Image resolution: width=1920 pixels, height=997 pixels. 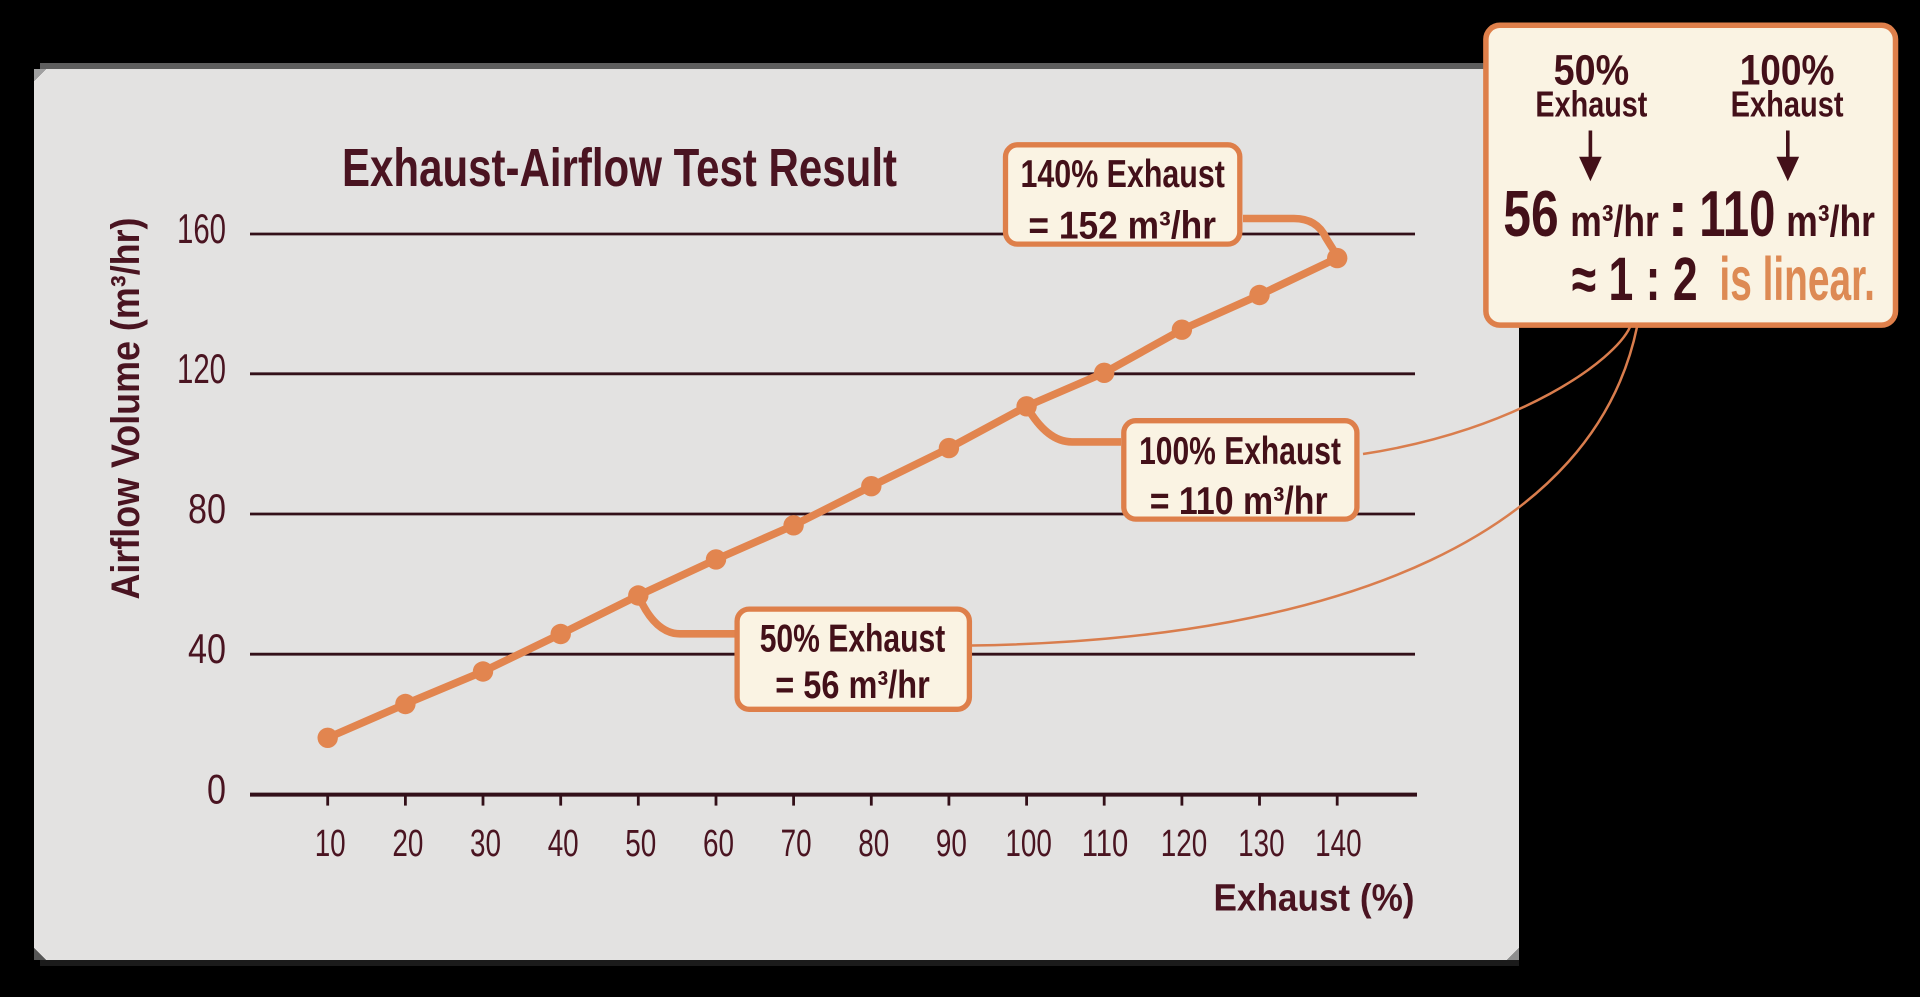 What do you see at coordinates (619, 168) in the screenshot?
I see `svg-text: Exhaust-Airflow Test Result` at bounding box center [619, 168].